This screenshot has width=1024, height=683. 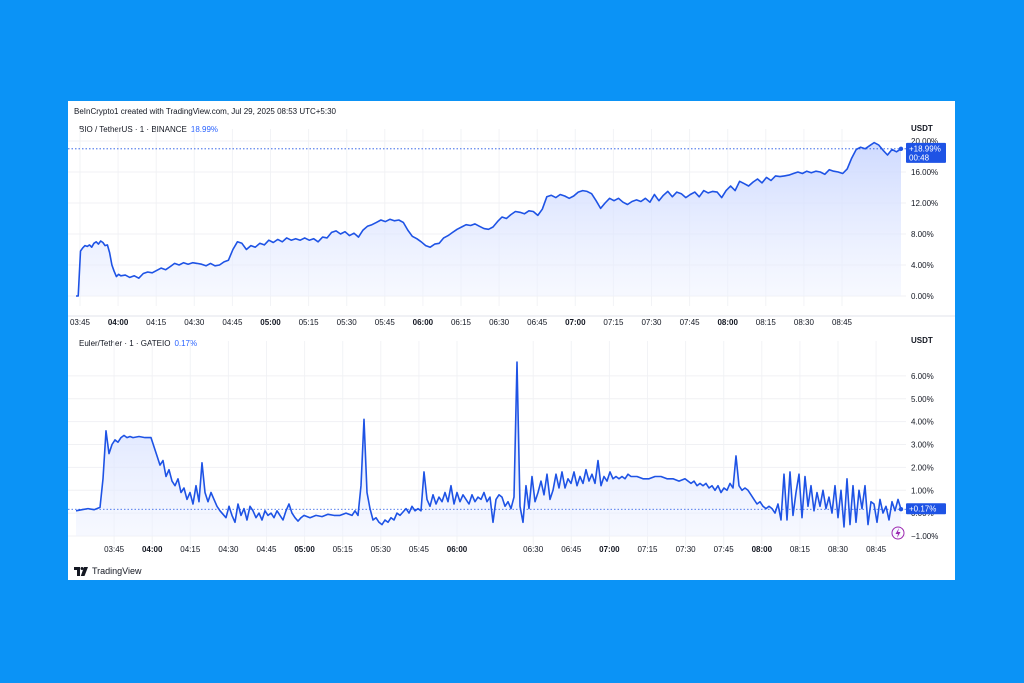 I want to click on tradingview-logo: TradingView, so click(x=108, y=571).